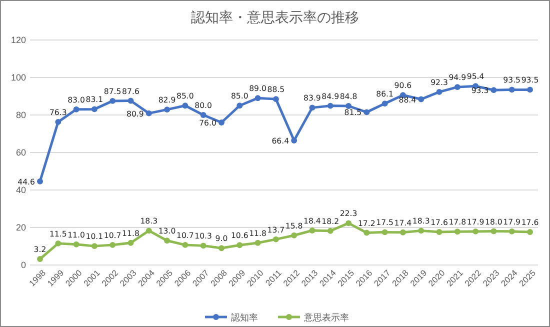 The image size is (550, 327). Describe the element at coordinates (21, 189) in the screenshot. I see `y-tick-label: 40` at that location.